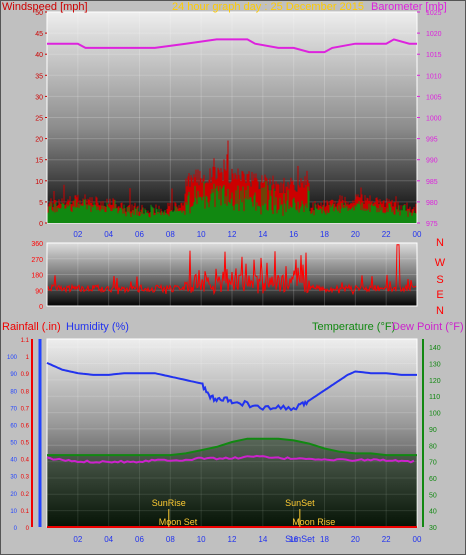 The image size is (466, 555). What do you see at coordinates (25, 426) in the screenshot?
I see `rain-tick-label: 0.6` at bounding box center [25, 426].